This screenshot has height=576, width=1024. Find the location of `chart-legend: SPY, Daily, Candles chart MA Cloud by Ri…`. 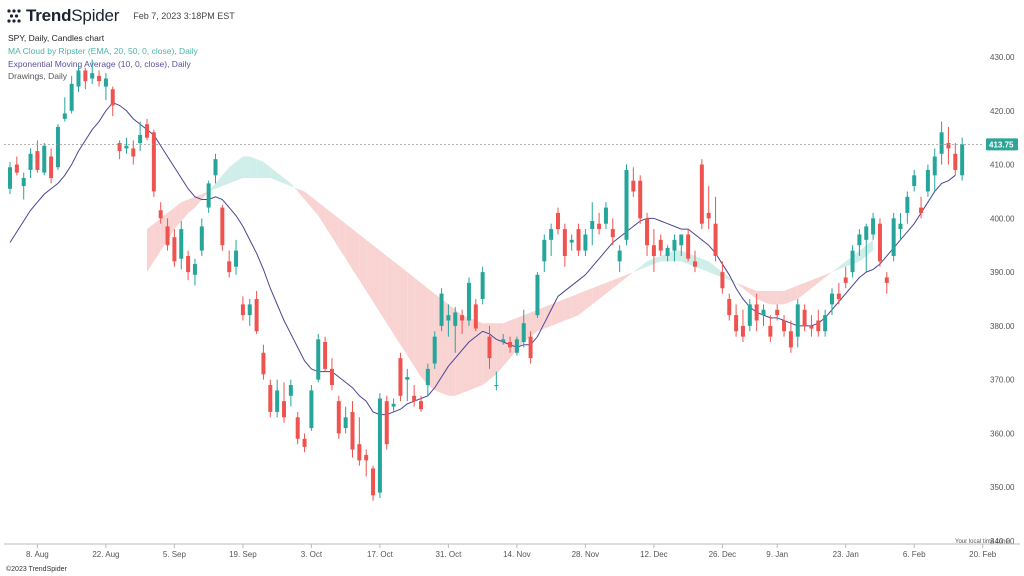

chart-legend: SPY, Daily, Candles chart MA Cloud by Ri… is located at coordinates (103, 57).